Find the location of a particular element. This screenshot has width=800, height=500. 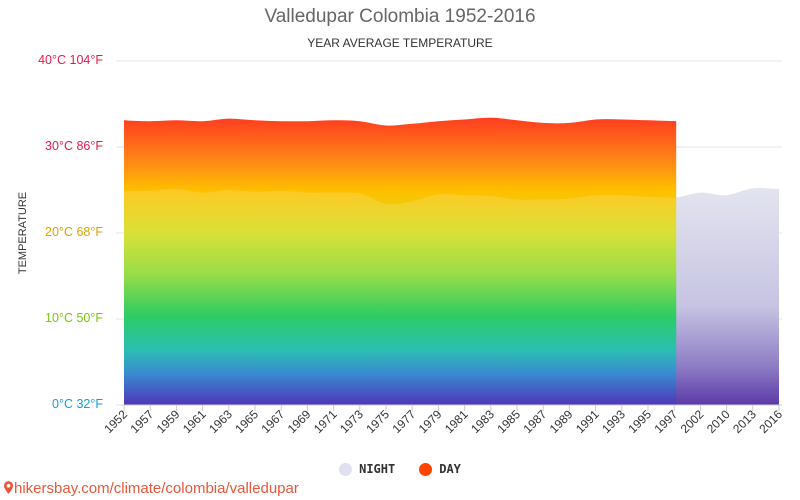

x-tick-label: 1993 is located at coordinates (613, 421).